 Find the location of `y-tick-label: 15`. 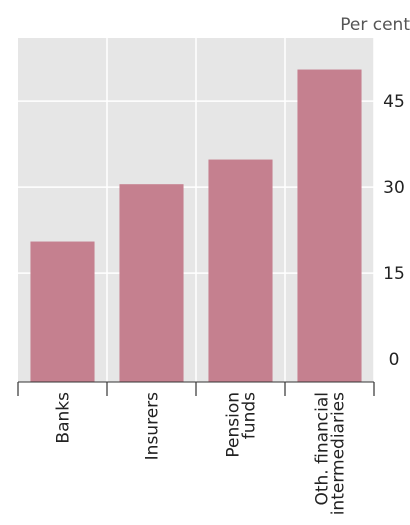

y-tick-label: 15 is located at coordinates (394, 274).